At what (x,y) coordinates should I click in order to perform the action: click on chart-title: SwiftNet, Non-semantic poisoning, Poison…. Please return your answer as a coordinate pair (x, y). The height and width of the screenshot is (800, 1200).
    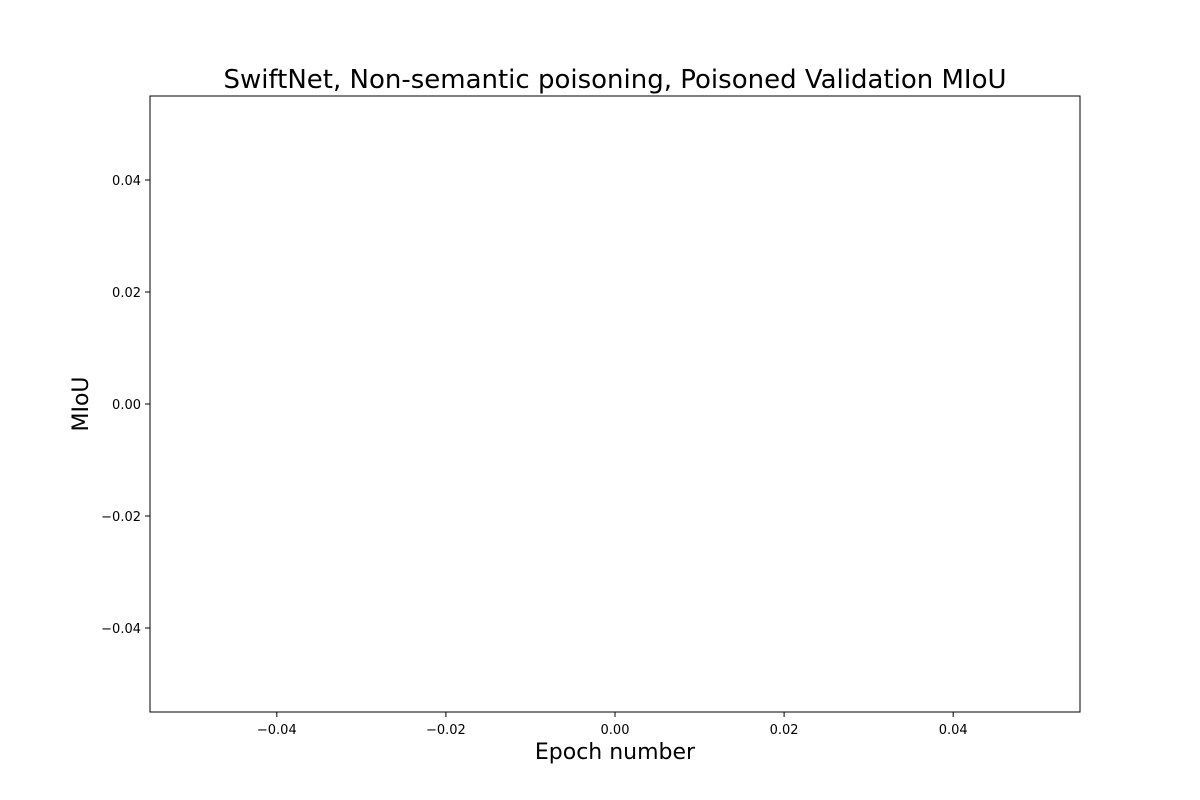
    Looking at the image, I should click on (614, 80).